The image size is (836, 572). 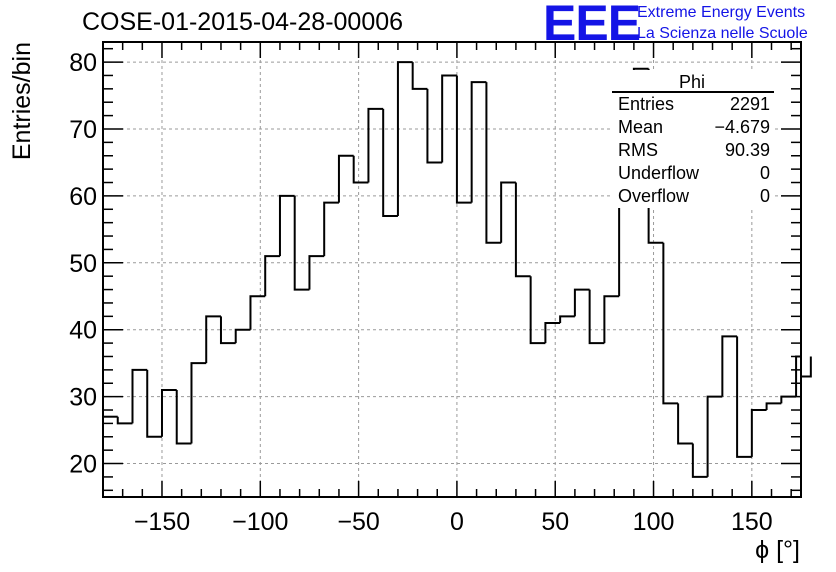 I want to click on x-tick-label: 0, so click(x=457, y=522).